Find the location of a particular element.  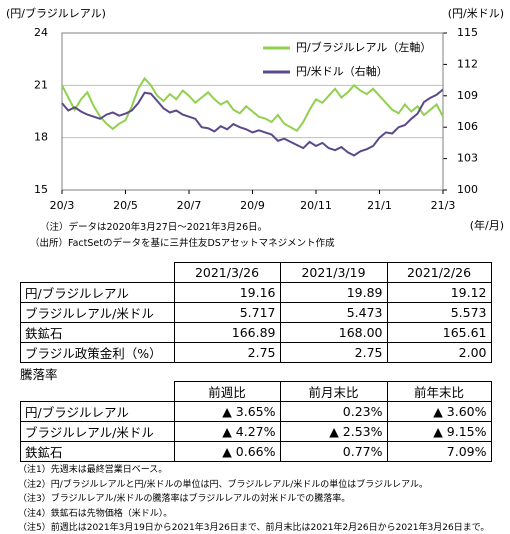

header-cell: 前週比 is located at coordinates (227, 391).